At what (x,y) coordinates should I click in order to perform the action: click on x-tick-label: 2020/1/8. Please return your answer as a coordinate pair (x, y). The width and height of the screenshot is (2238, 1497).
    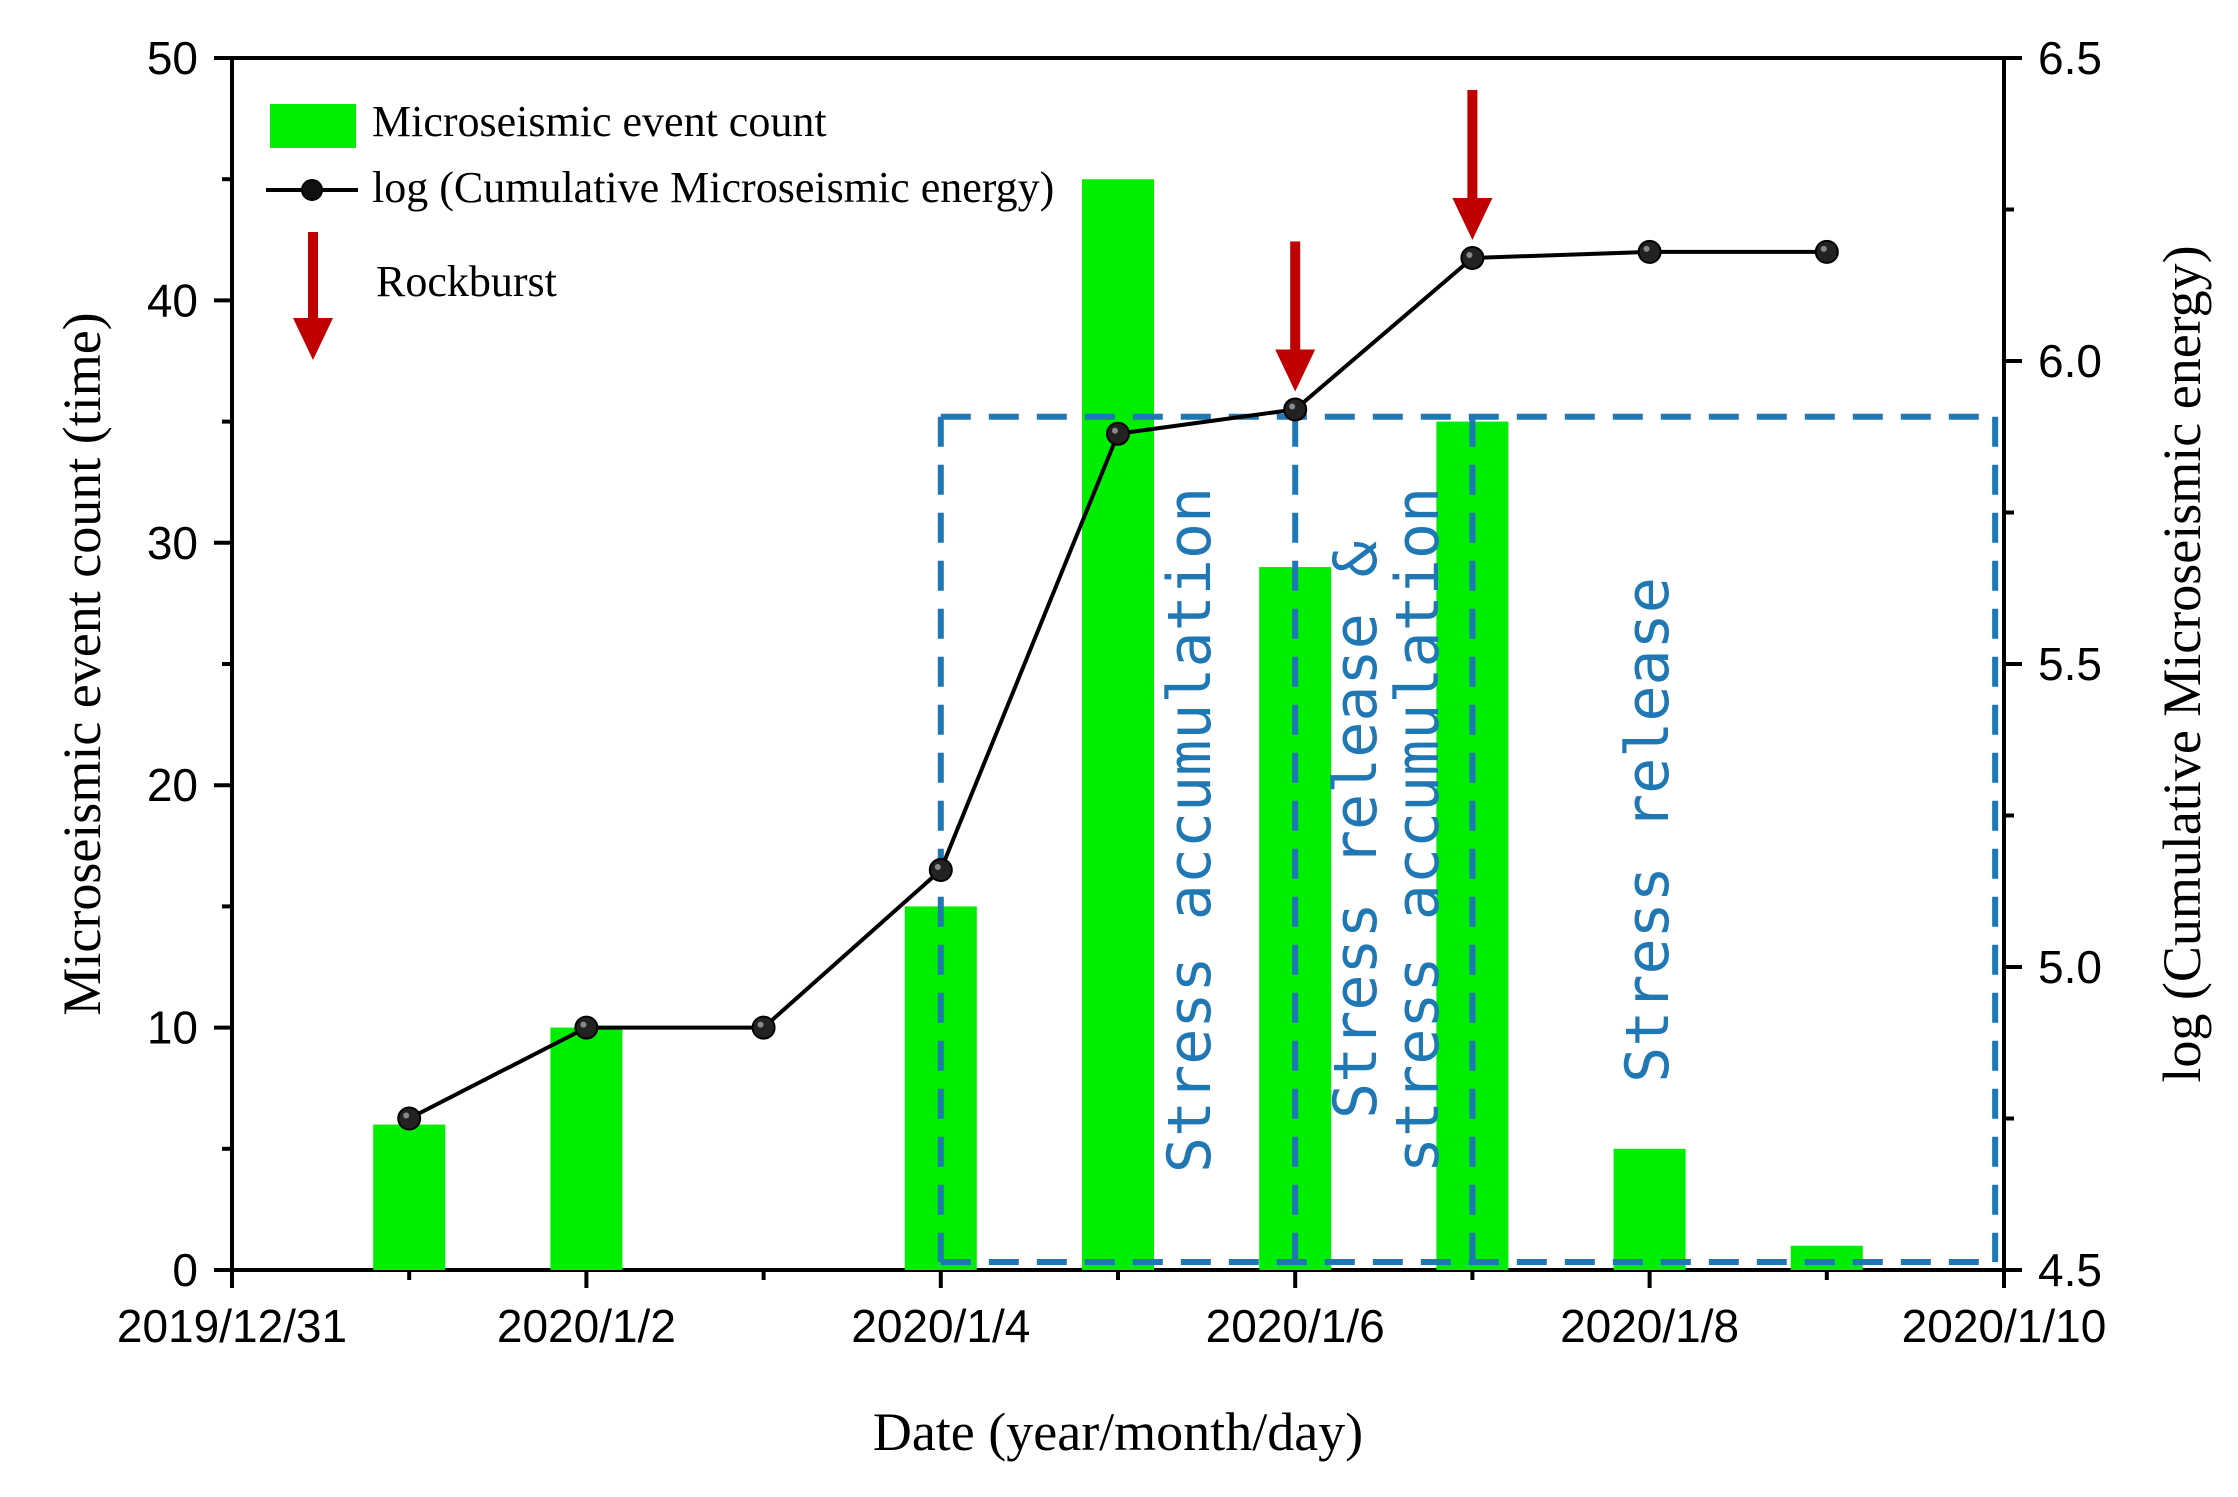
    Looking at the image, I should click on (1649, 1326).